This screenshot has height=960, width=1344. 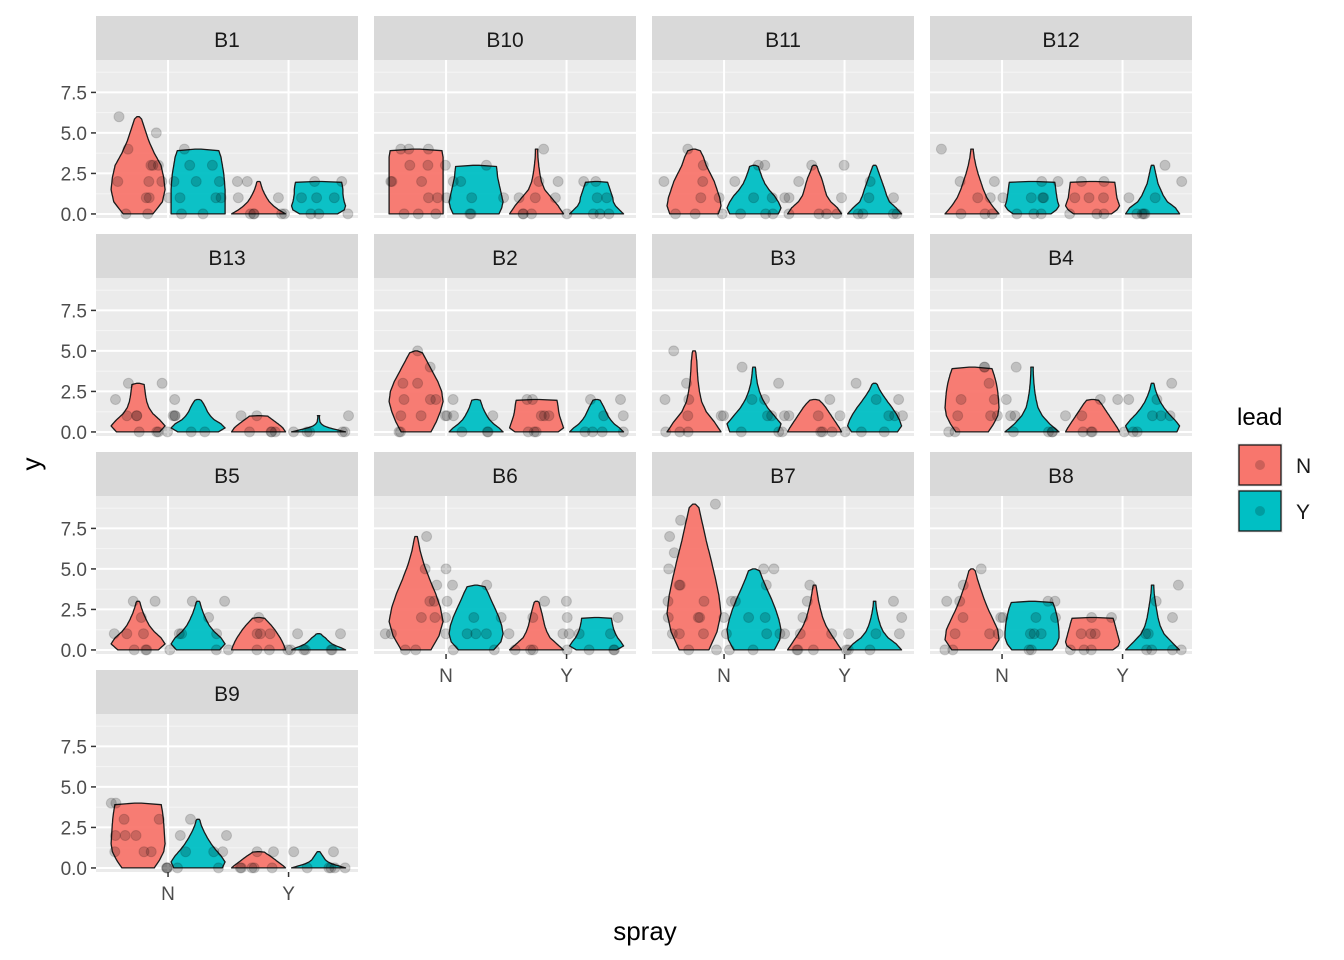 What do you see at coordinates (1274, 488) in the screenshot?
I see `legend-keys: NY` at bounding box center [1274, 488].